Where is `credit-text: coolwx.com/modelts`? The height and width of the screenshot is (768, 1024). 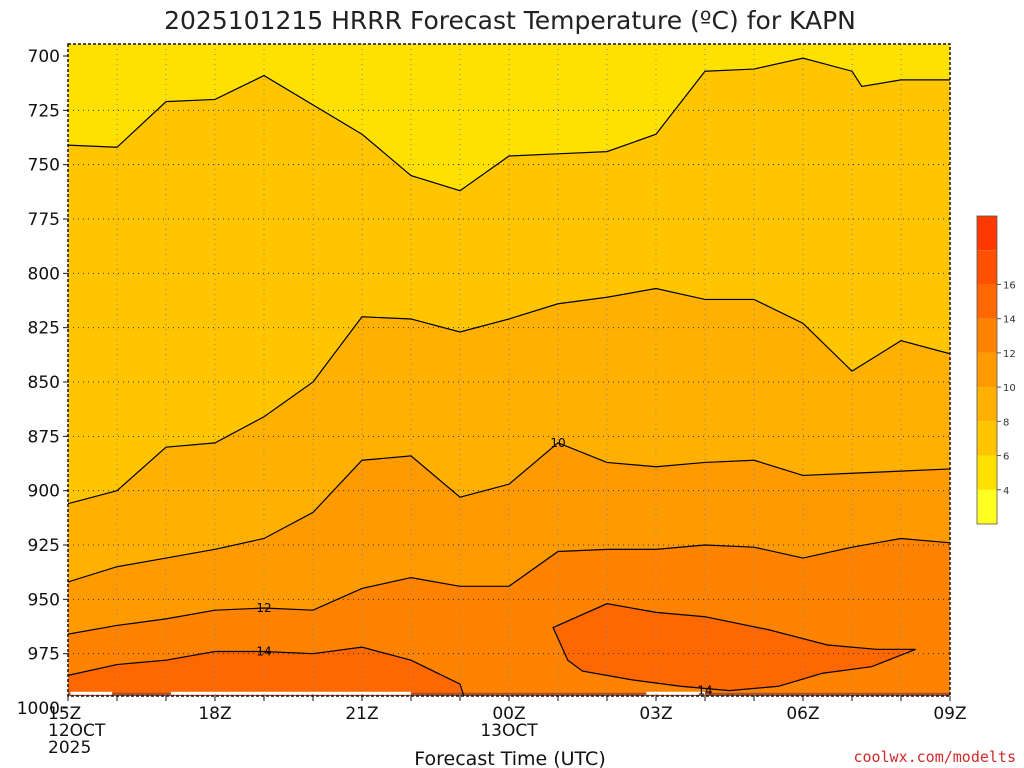
credit-text: coolwx.com/modelts is located at coordinates (934, 757).